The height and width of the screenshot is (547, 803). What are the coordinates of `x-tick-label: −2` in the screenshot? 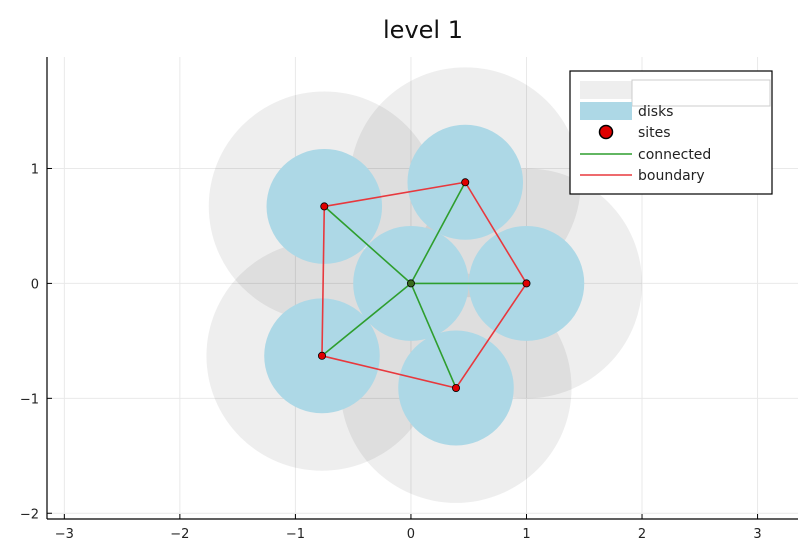 It's located at (179, 534).